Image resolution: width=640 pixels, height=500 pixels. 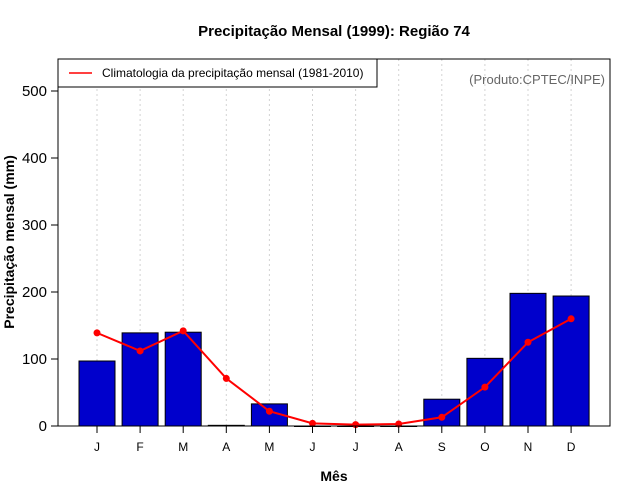 What do you see at coordinates (334, 31) in the screenshot?
I see `chart-title: Precipitação Mensal (1999): Região 74` at bounding box center [334, 31].